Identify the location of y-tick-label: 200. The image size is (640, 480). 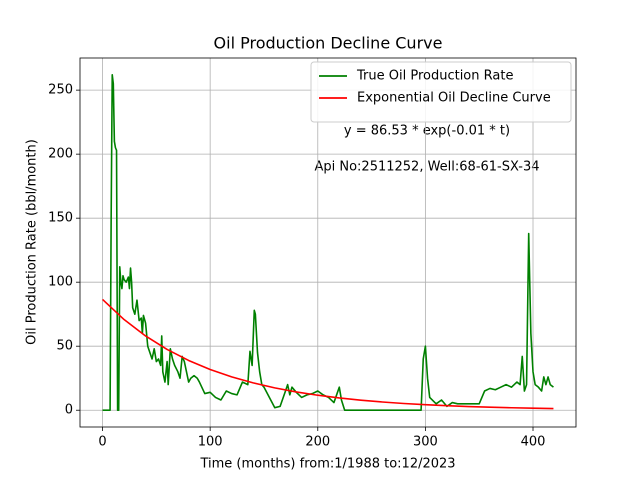
(60, 154).